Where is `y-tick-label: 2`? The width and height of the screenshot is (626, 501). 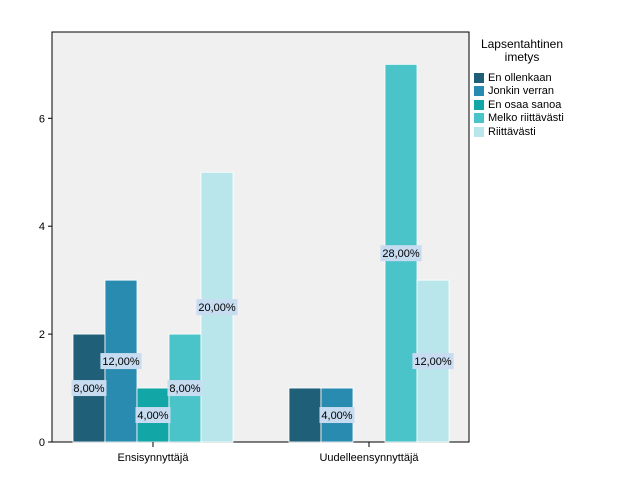
y-tick-label: 2 is located at coordinates (42, 335).